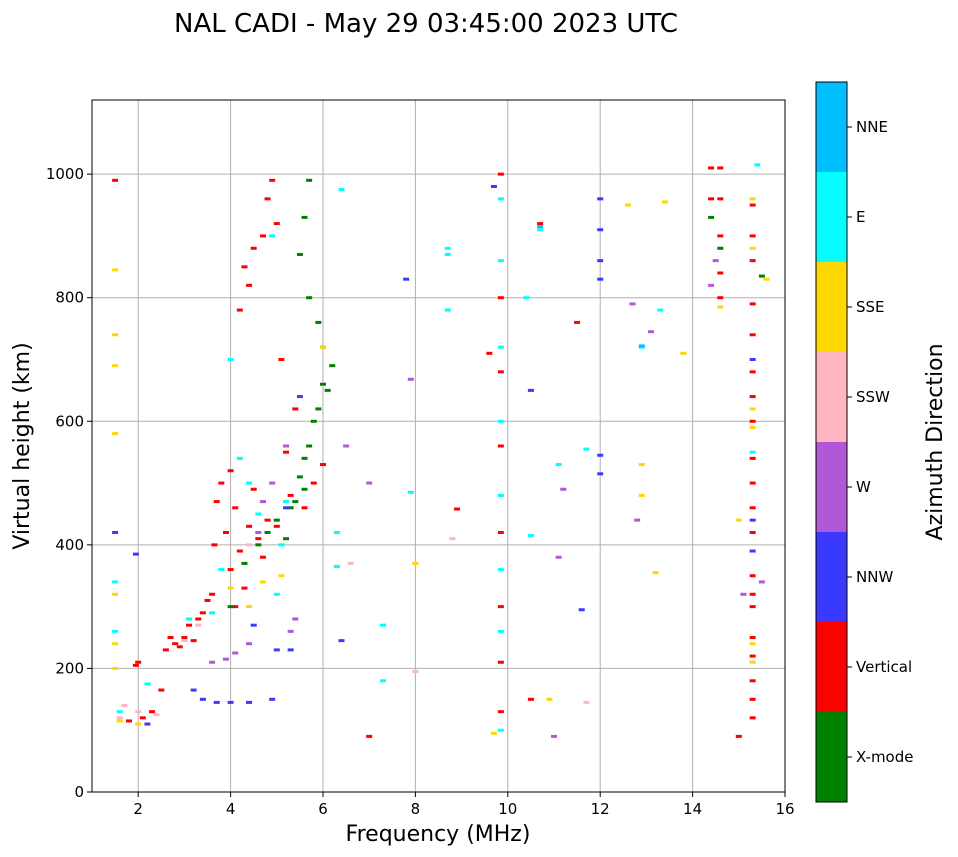 The image size is (958, 857). I want to click on x-axis-ticks: 2 4 6 8 10 12 14 16, so click(464, 805).